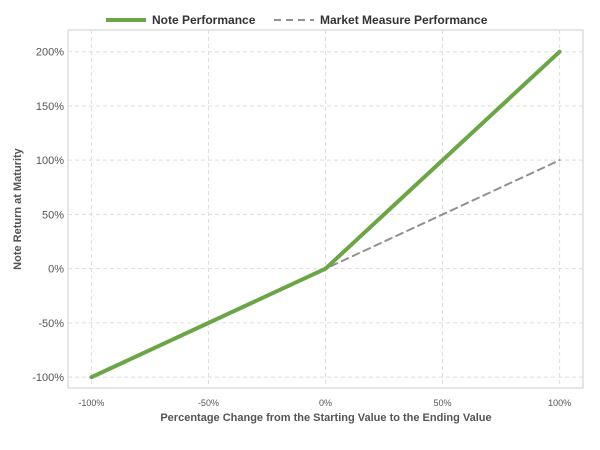 This screenshot has width=600, height=450. What do you see at coordinates (53, 215) in the screenshot?
I see `y-tick-label: 50%` at bounding box center [53, 215].